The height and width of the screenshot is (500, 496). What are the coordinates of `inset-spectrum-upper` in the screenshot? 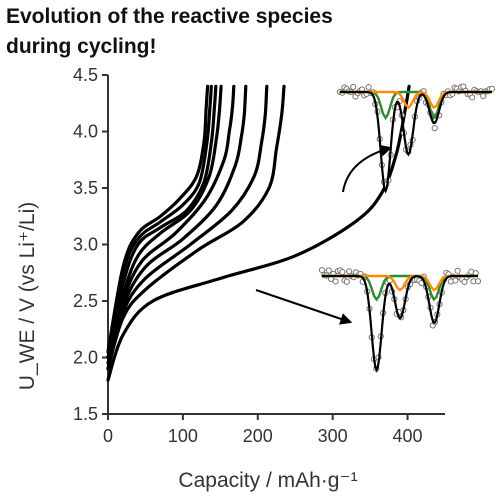 It's located at (416, 138).